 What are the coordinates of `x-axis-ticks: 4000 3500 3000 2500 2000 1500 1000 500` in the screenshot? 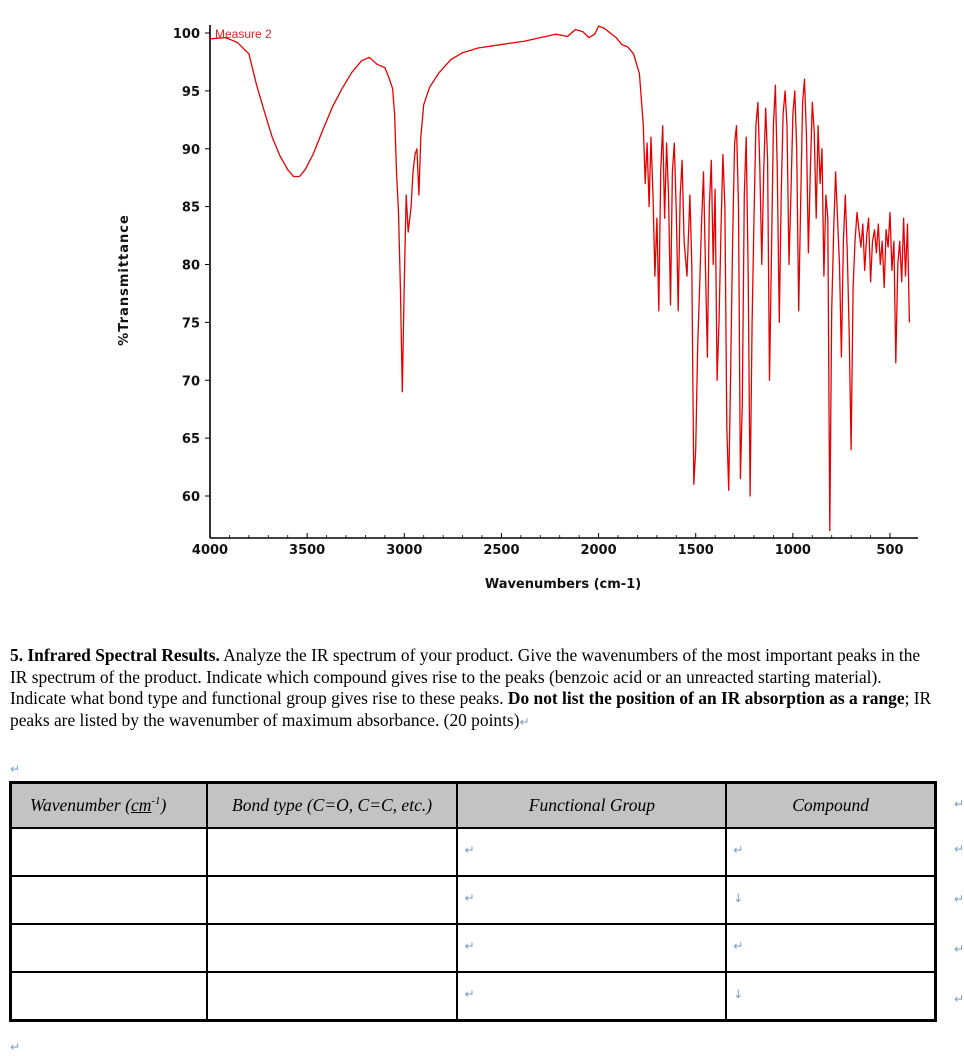 It's located at (548, 545).